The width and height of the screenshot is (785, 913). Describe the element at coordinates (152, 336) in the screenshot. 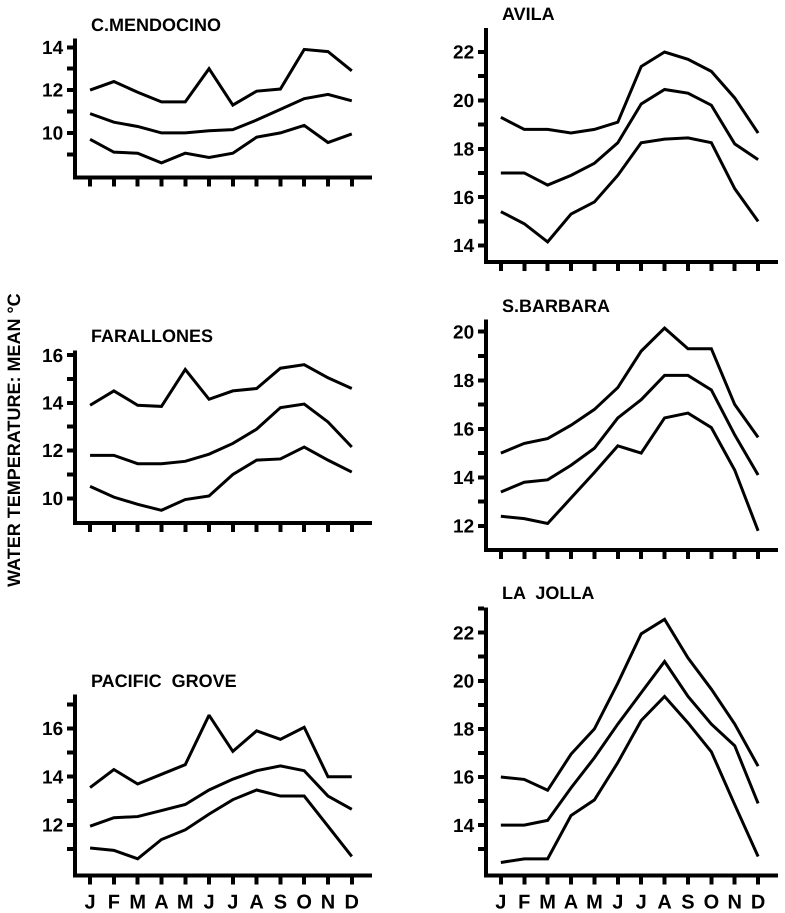

I see `chart-title: FARALLONES` at that location.